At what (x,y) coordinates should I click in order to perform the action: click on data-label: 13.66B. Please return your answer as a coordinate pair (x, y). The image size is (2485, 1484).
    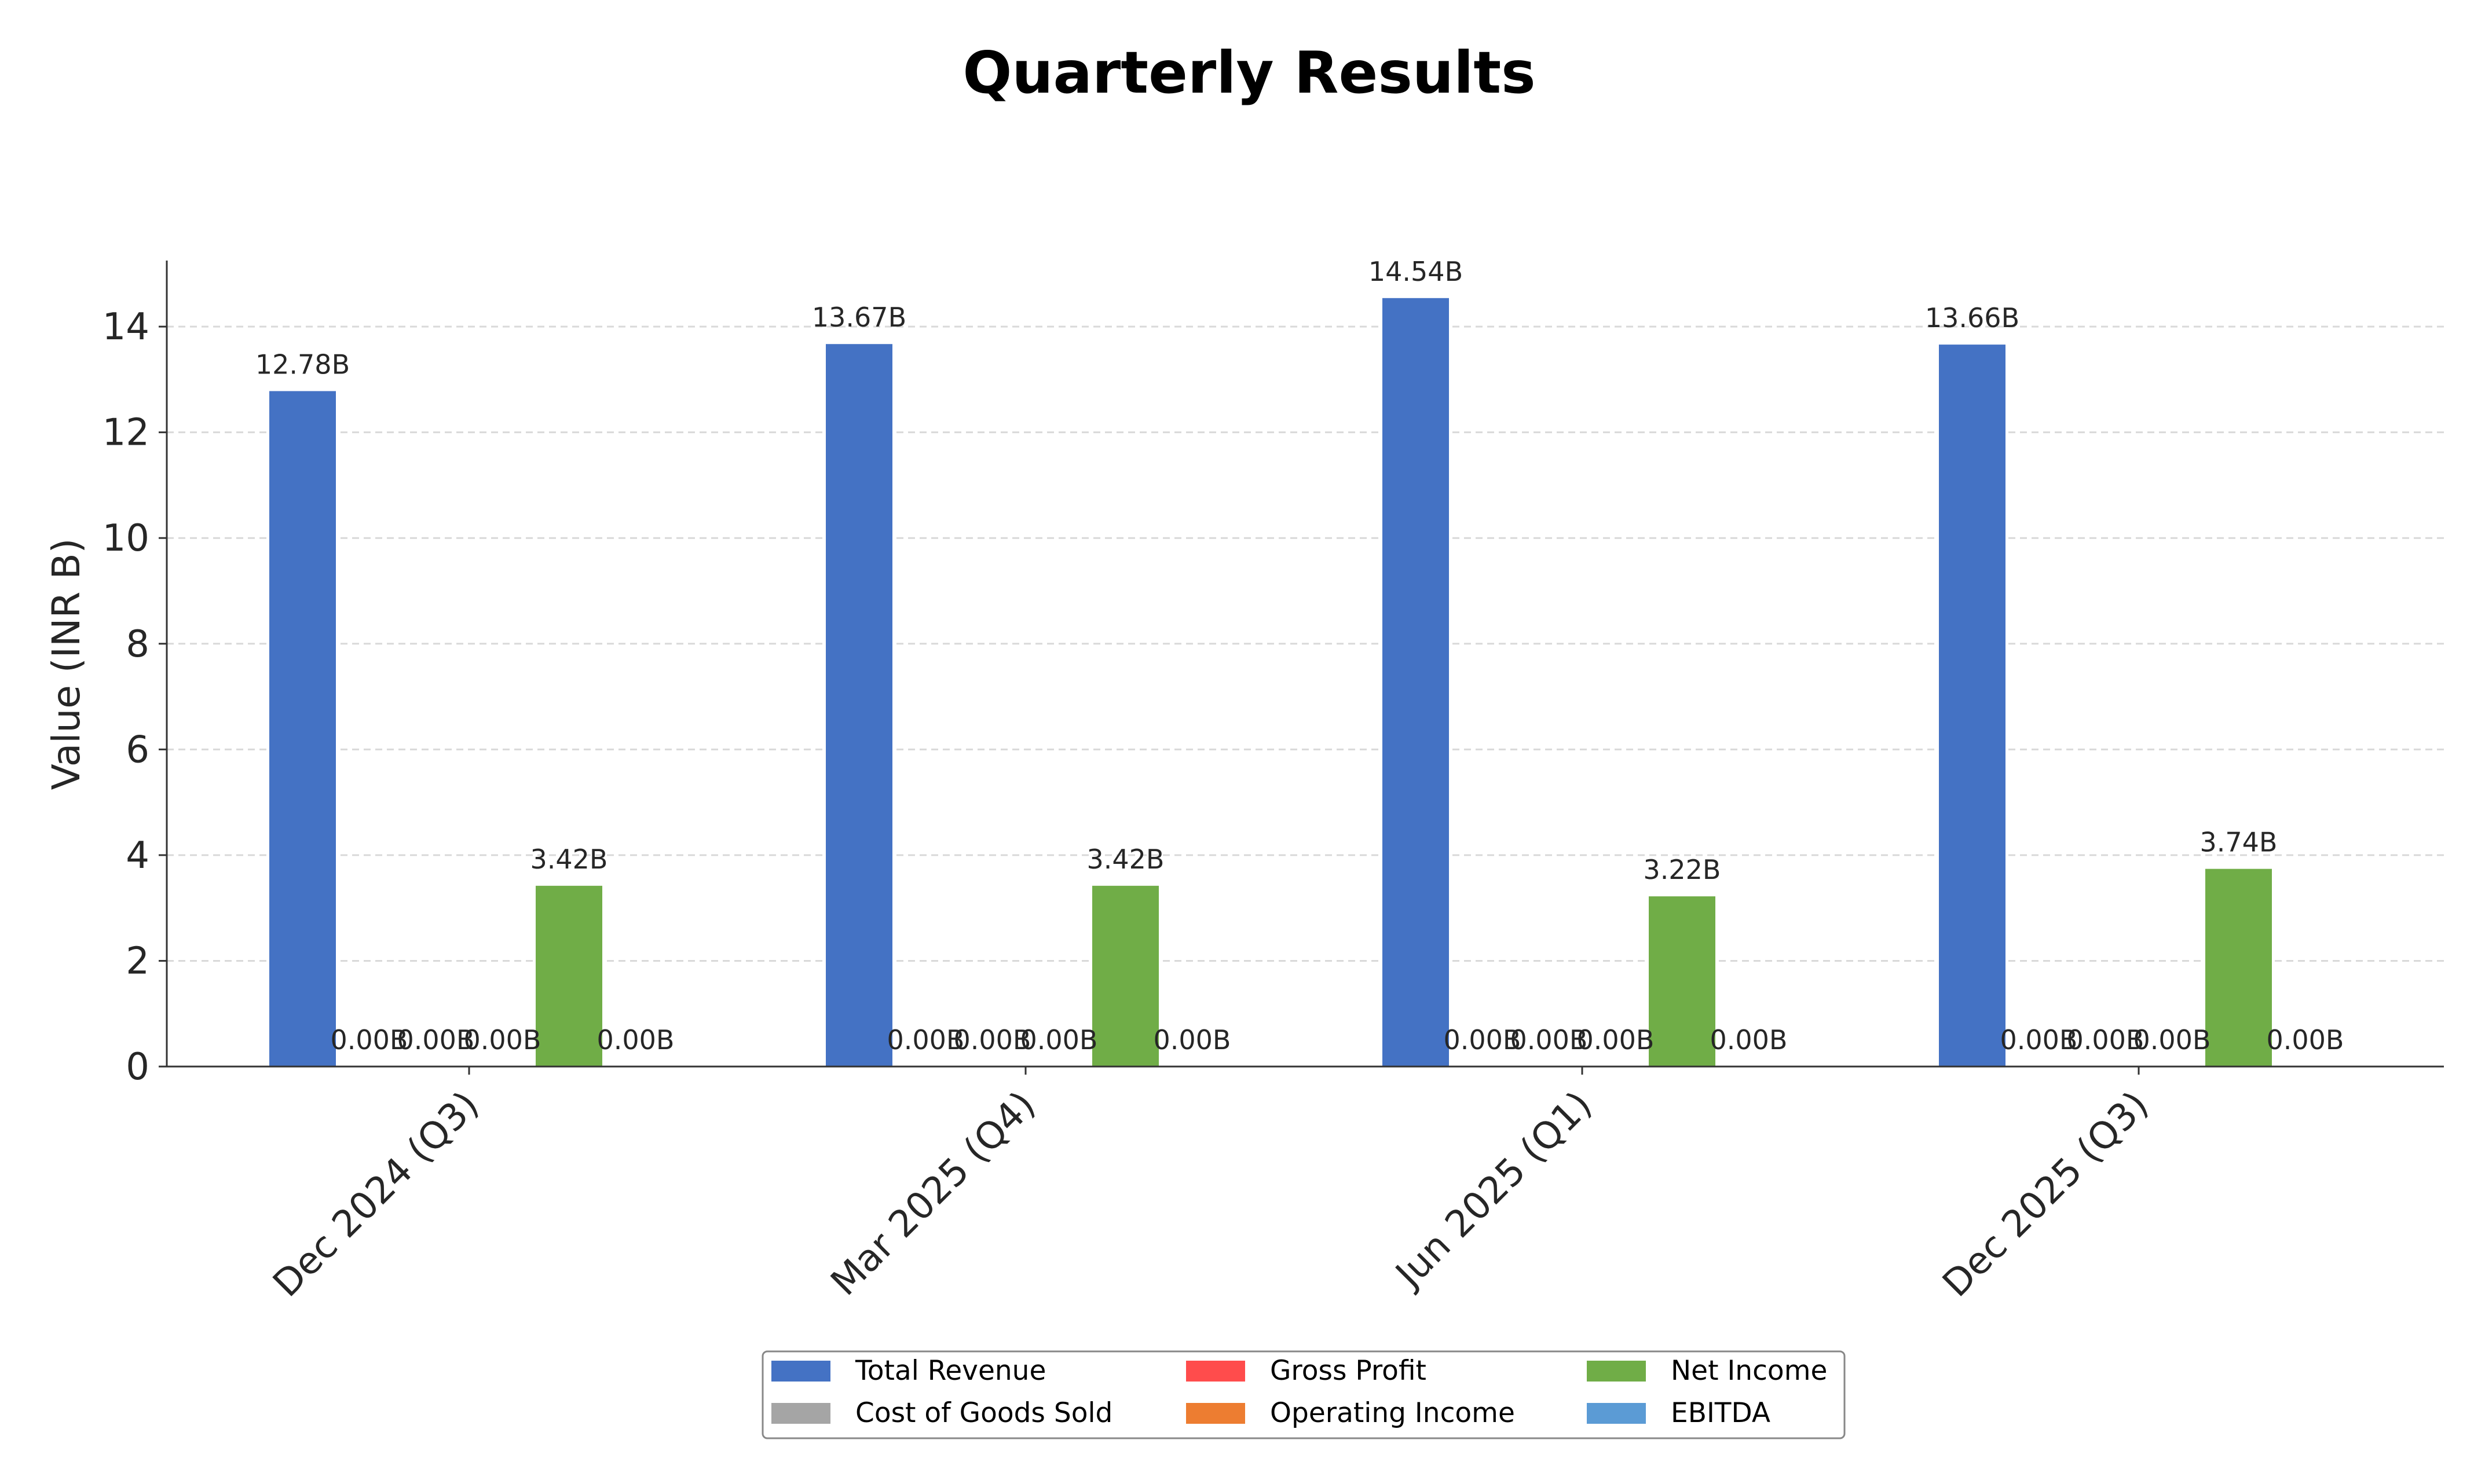
    Looking at the image, I should click on (1972, 318).